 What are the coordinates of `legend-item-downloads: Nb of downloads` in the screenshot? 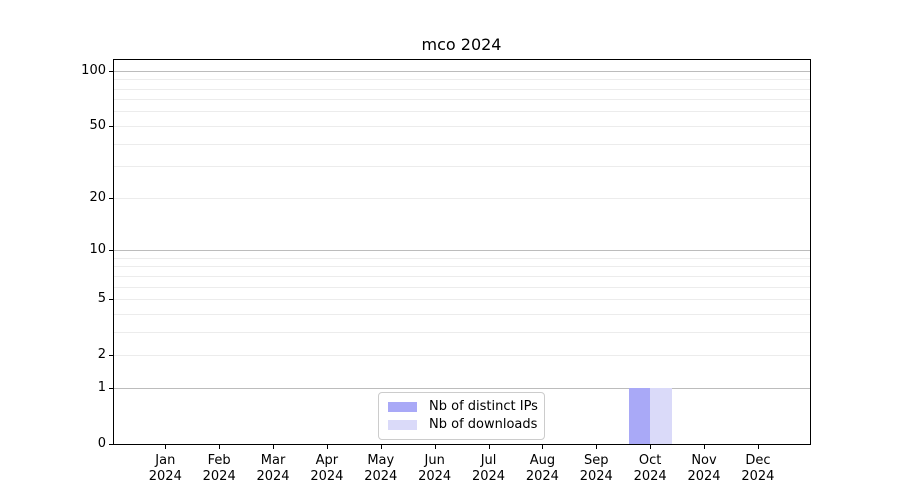 It's located at (463, 424).